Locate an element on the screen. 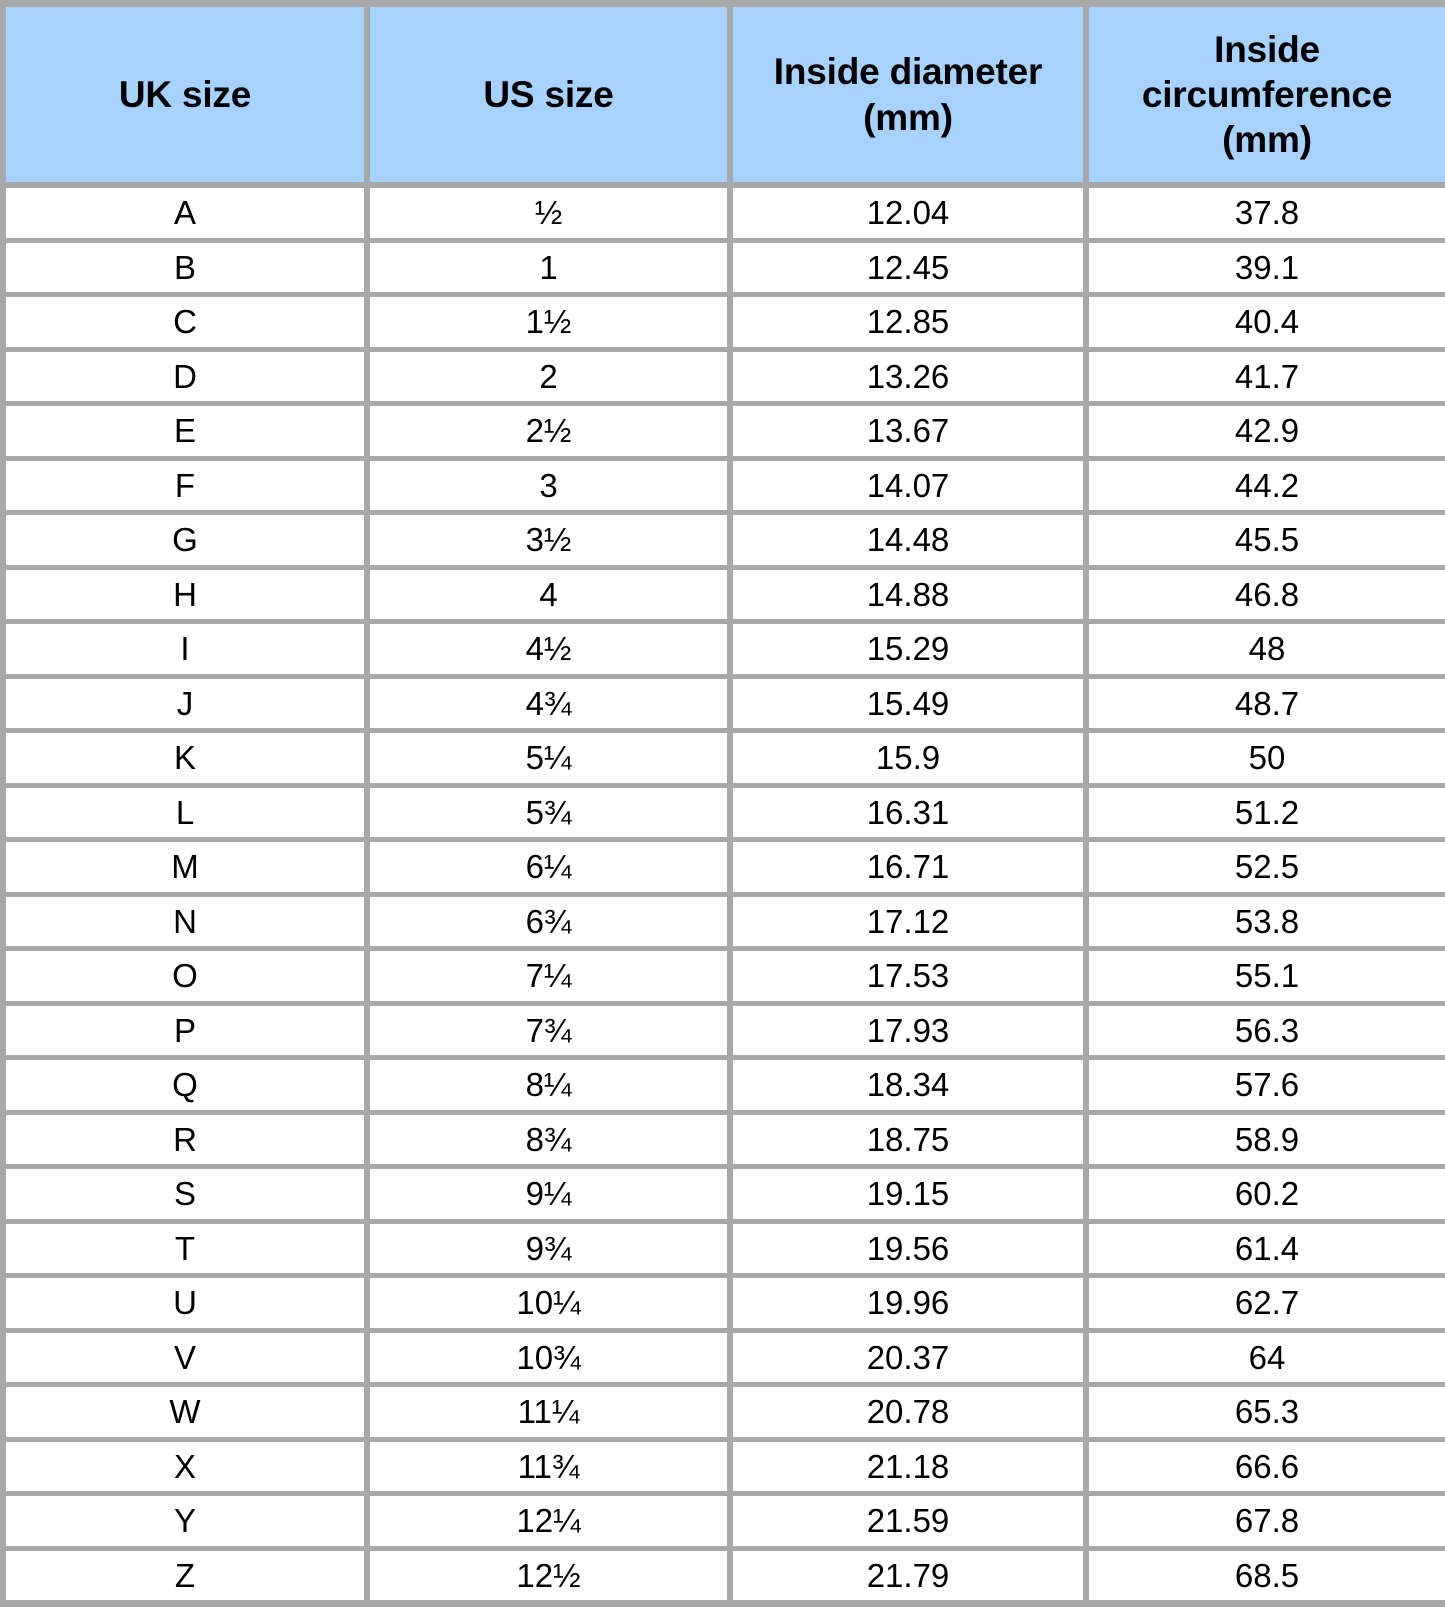  table-row: U 10¼ 19.96 62.7 is located at coordinates (722, 1303).